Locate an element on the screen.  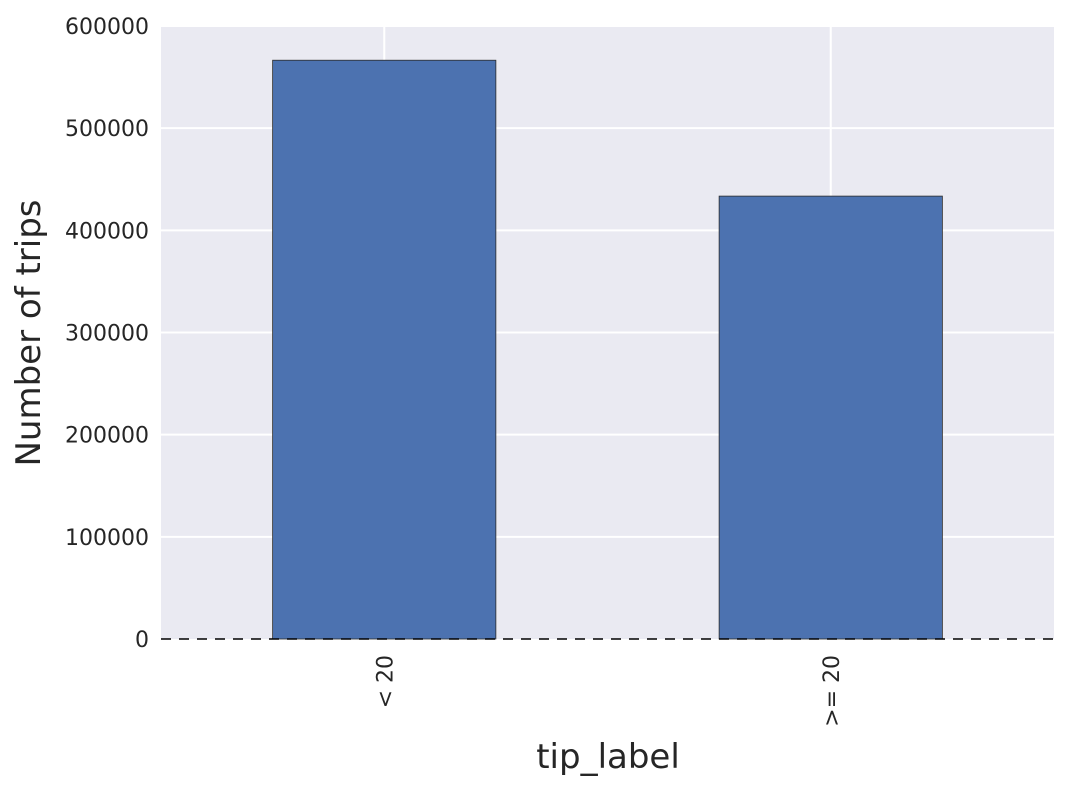
bar is located at coordinates (830, 417).